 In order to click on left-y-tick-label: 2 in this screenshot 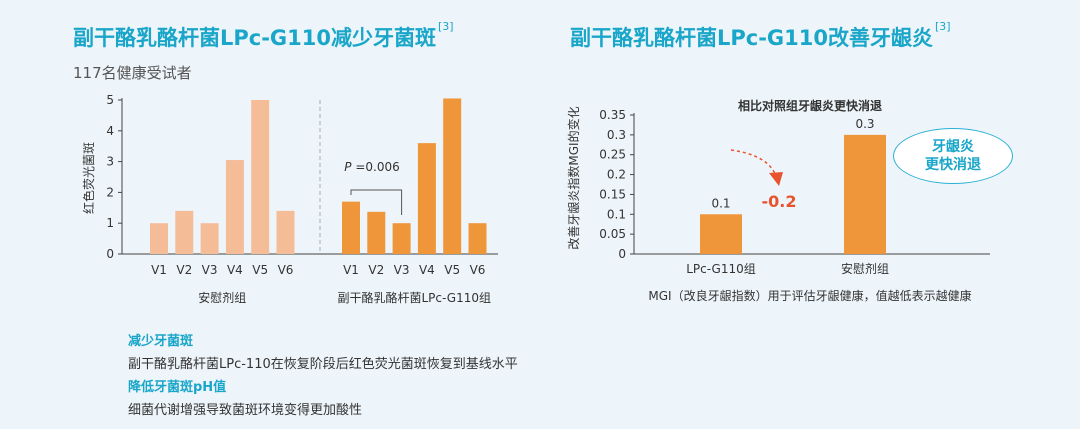, I will do `click(110, 192)`.